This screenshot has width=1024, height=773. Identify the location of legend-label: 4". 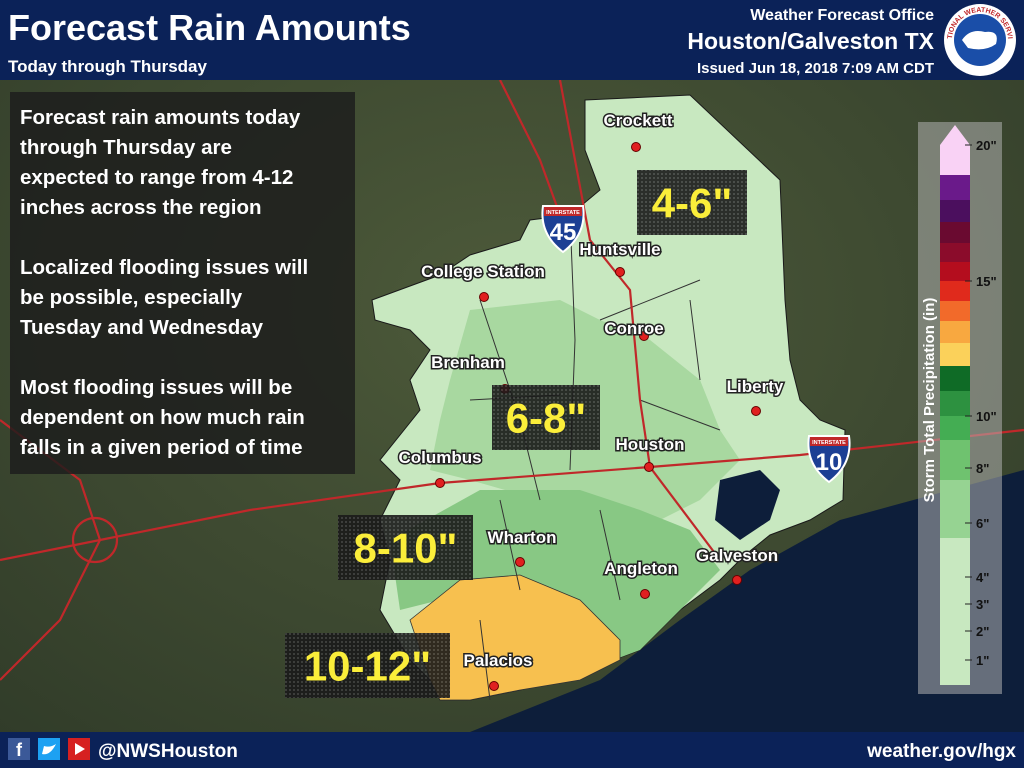
(982, 577).